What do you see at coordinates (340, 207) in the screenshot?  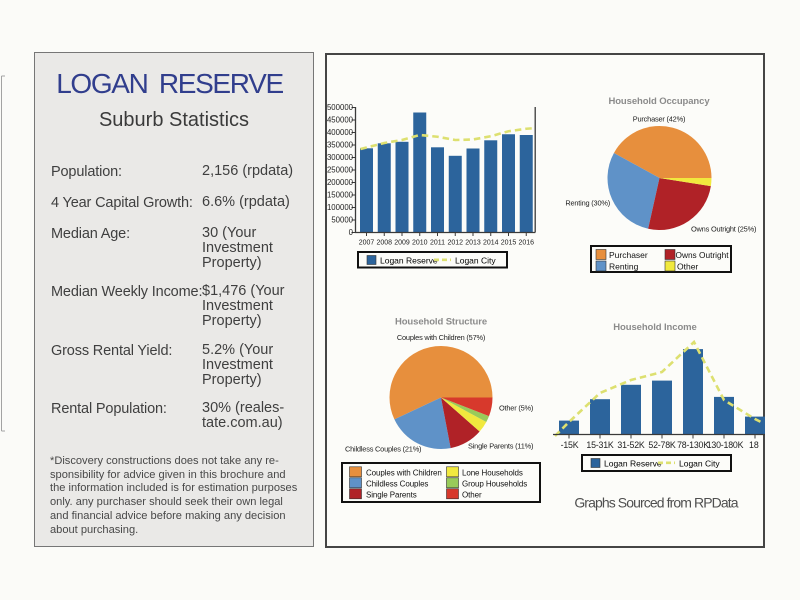 I see `svg-text: 100000` at bounding box center [340, 207].